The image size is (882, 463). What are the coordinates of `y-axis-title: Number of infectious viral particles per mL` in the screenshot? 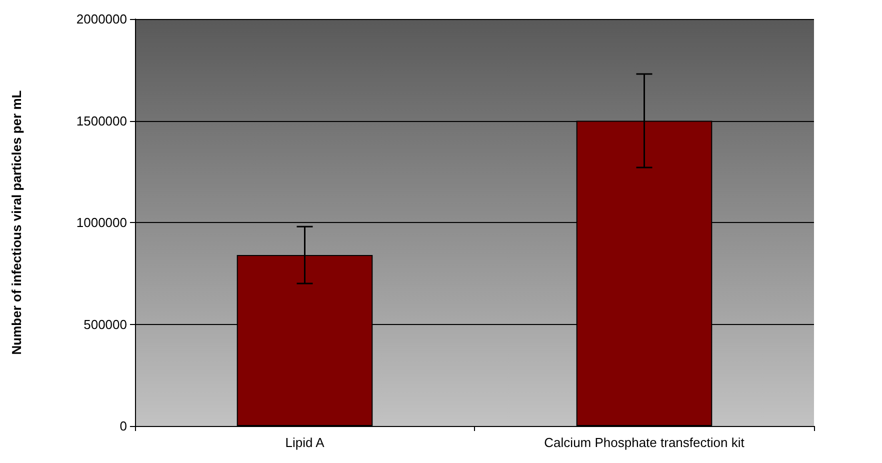 It's located at (16, 222).